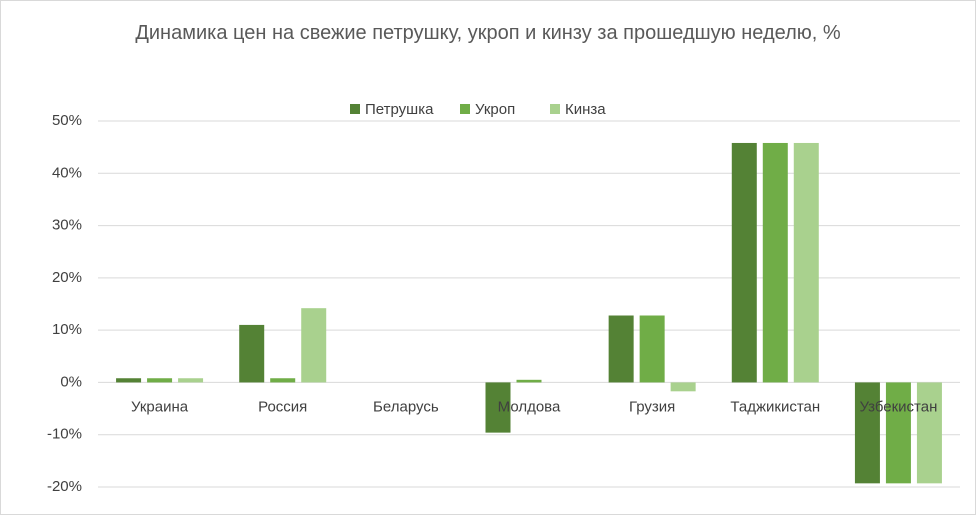 Image resolution: width=976 pixels, height=515 pixels. Describe the element at coordinates (67, 329) in the screenshot. I see `y-tick-label: 10%` at that location.